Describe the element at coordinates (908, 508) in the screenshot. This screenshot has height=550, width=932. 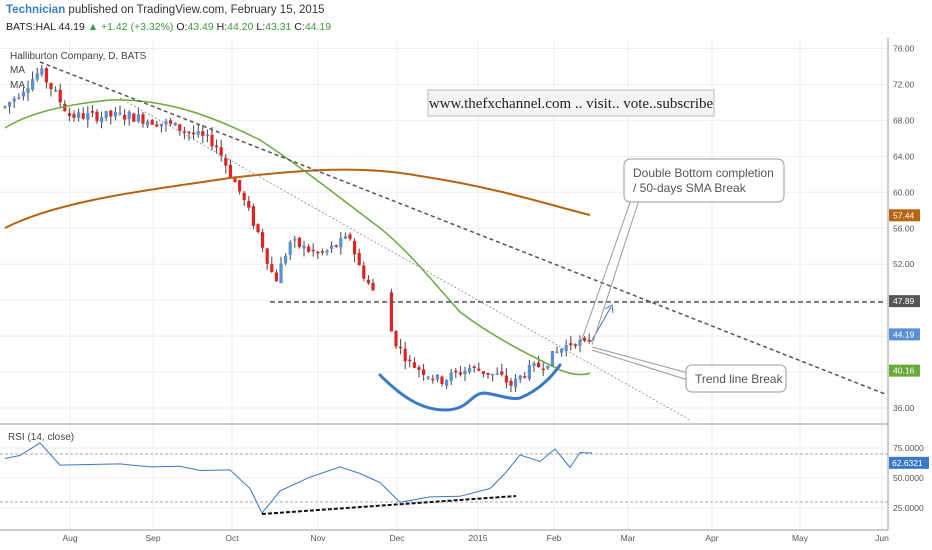
I see `rsi-tick-label: 25.0000` at that location.